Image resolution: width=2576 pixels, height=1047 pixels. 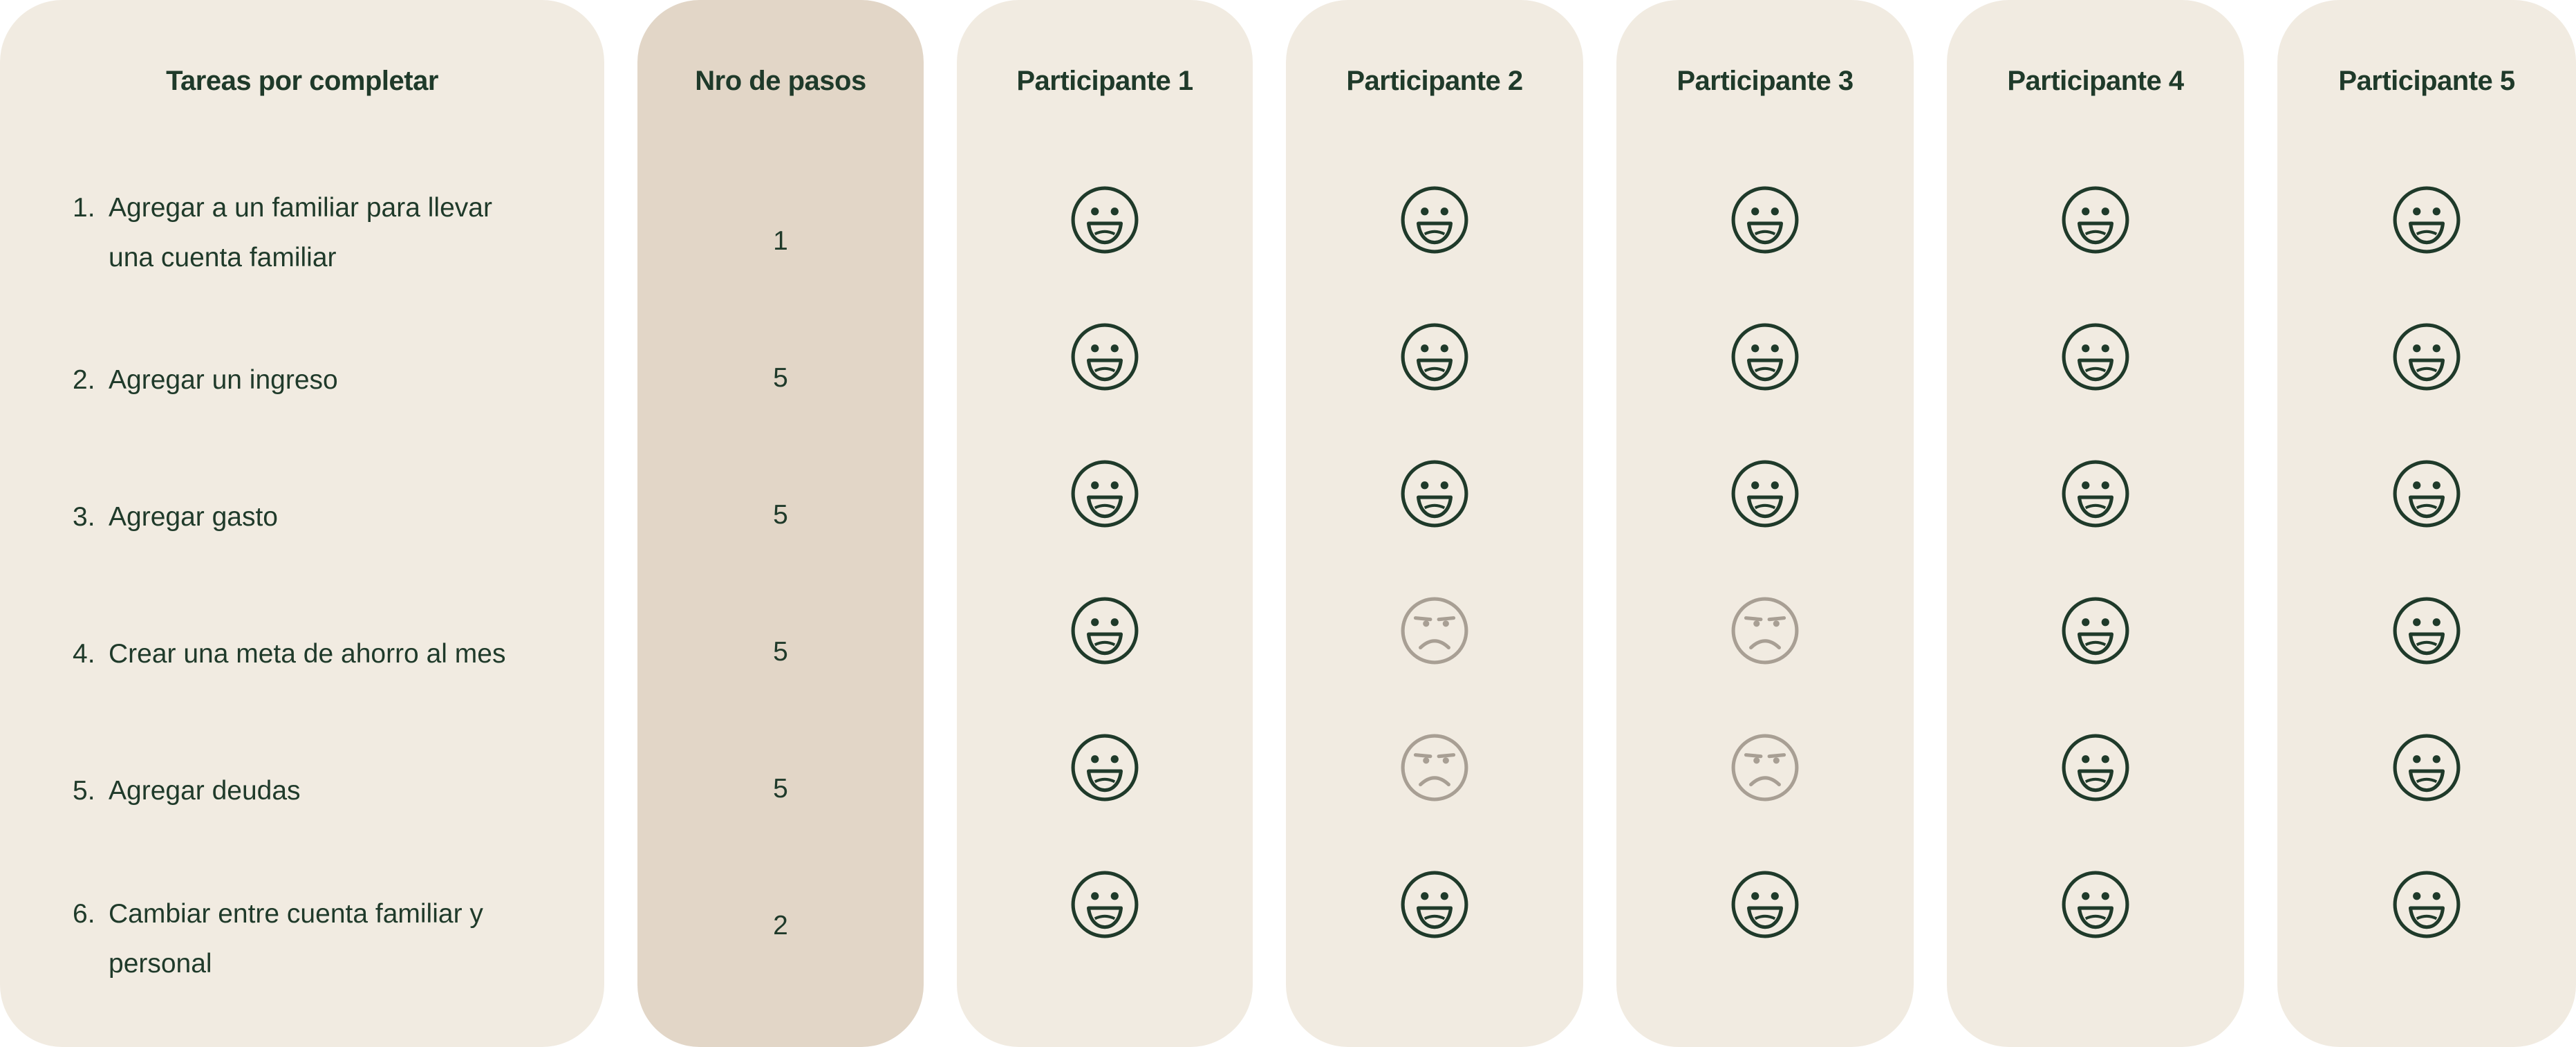 What do you see at coordinates (84, 517) in the screenshot?
I see `task-number: 3.` at bounding box center [84, 517].